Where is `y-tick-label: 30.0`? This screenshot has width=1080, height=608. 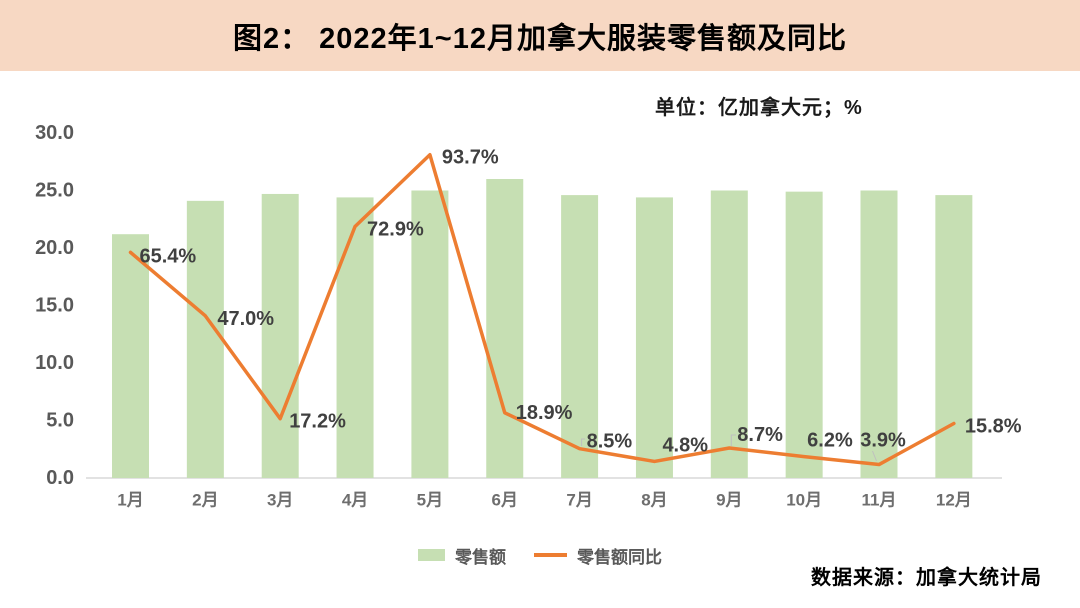 y-tick-label: 30.0 is located at coordinates (54, 133).